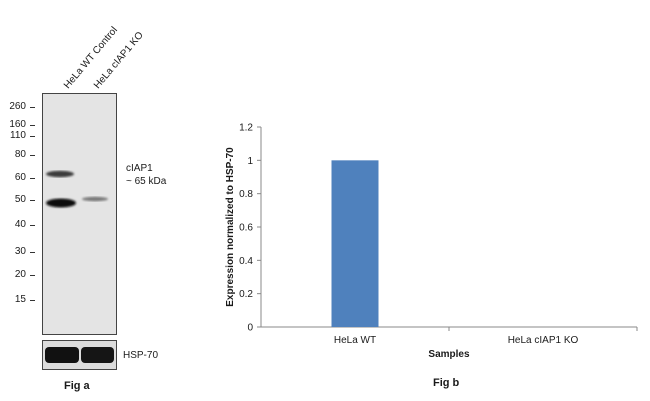  Describe the element at coordinates (246, 261) in the screenshot. I see `y-tick-label: 0.4` at that location.